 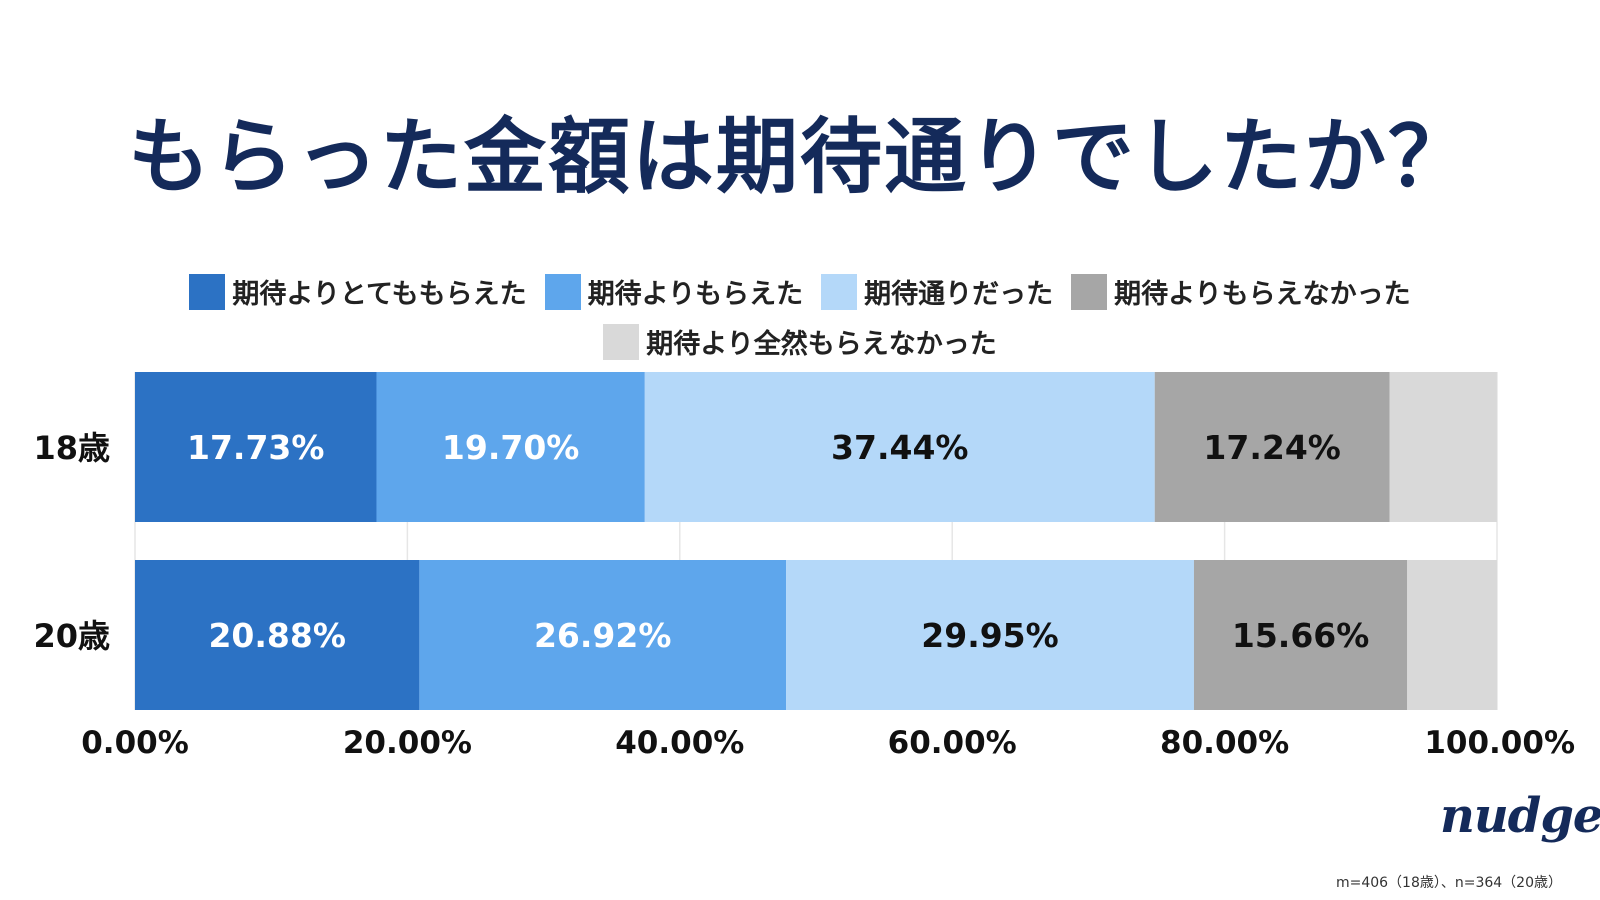 I want to click on legend-item-very-more: 期待よりとてももらえた, so click(x=358, y=291).